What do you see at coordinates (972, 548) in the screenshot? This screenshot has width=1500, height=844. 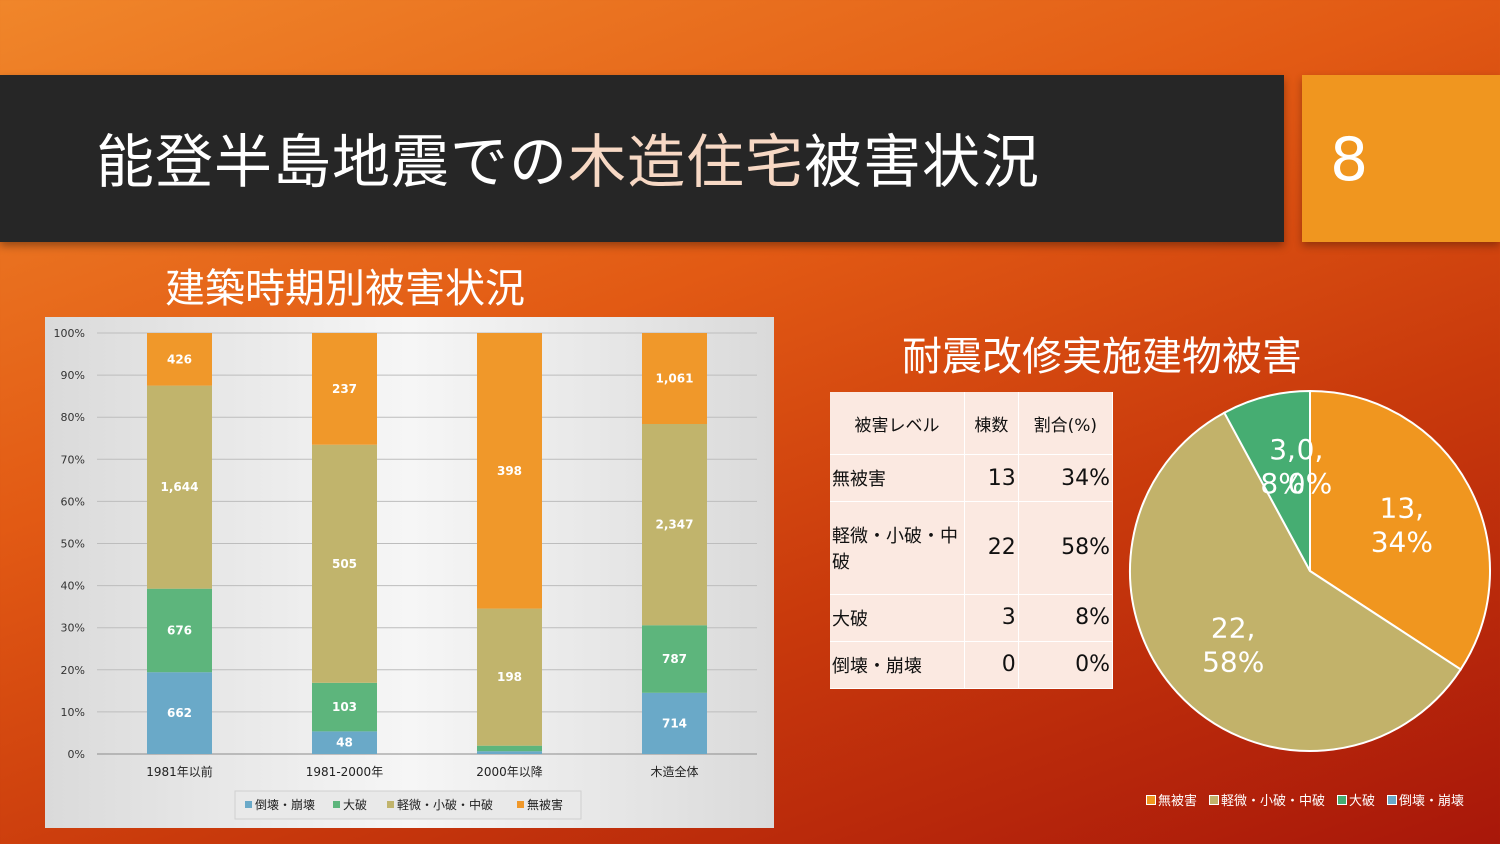 I see `table-row: 軽微・小破・中破 22 58%` at bounding box center [972, 548].